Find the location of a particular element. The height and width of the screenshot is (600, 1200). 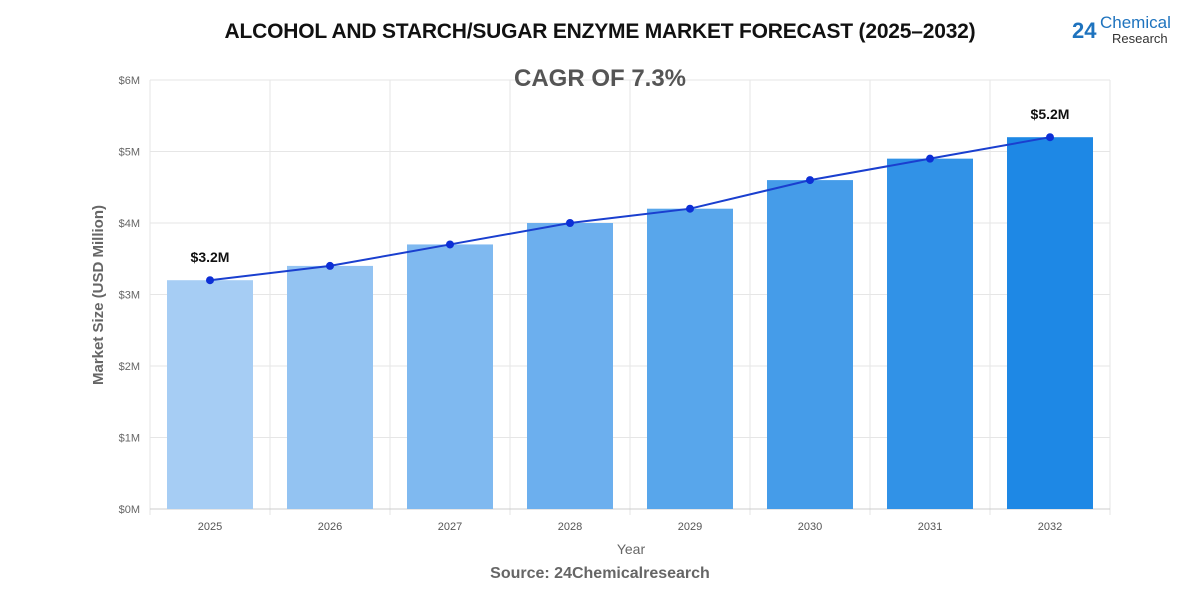

y-tick-label: $4M is located at coordinates (129, 224).